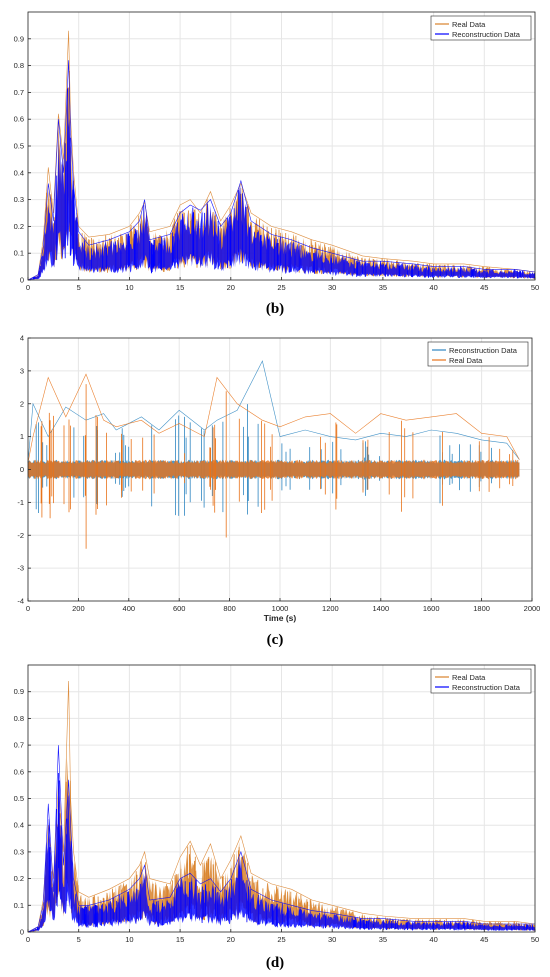 The width and height of the screenshot is (550, 977). I want to click on series-envelope, so click(274, 469).